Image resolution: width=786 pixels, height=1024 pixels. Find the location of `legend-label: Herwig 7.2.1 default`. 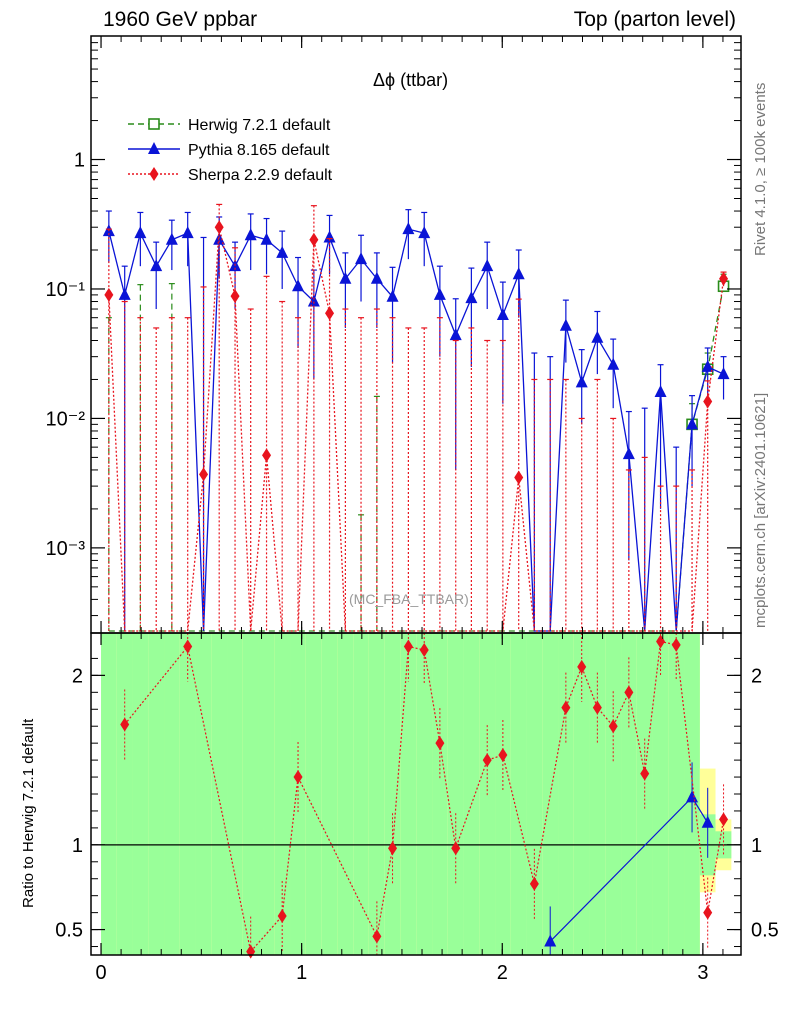

legend-label: Herwig 7.2.1 default is located at coordinates (259, 125).